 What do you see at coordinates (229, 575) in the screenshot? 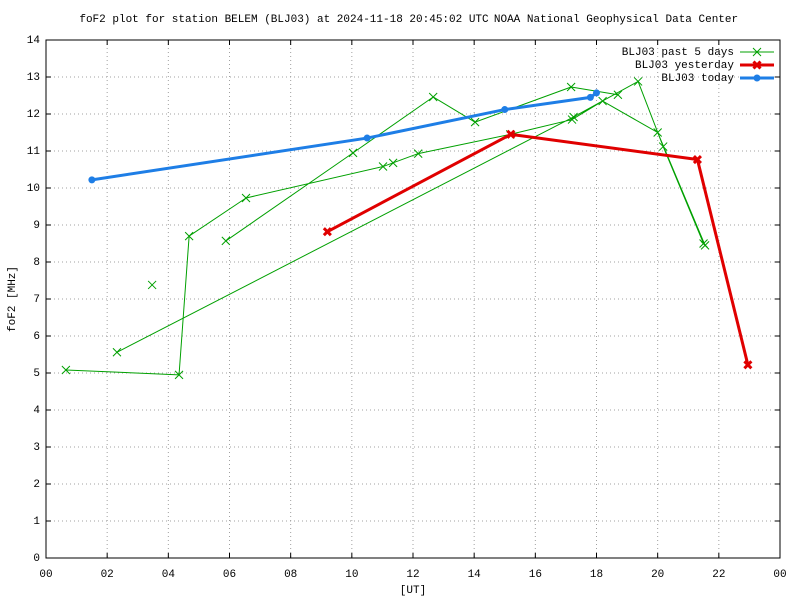
I see `x-tick-label: 06` at bounding box center [229, 575].